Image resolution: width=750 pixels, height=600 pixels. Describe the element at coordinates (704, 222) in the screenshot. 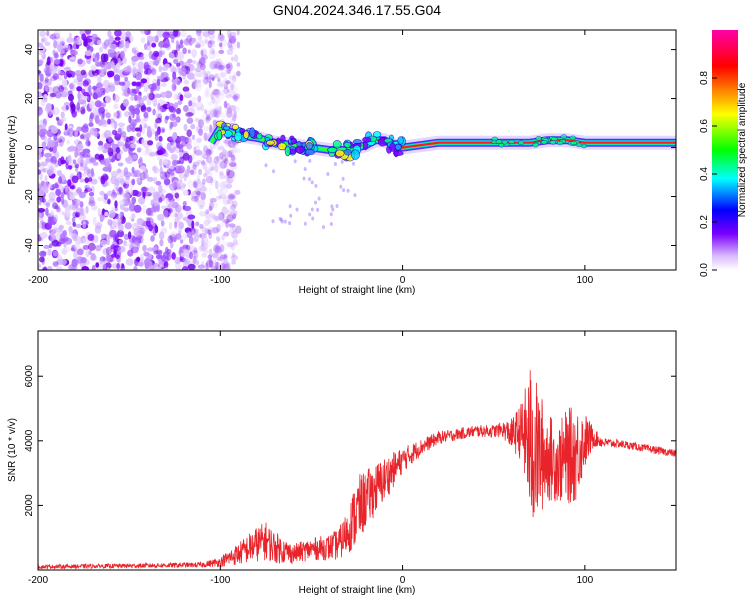

I see `colorbar-tick-label: 0.2` at that location.